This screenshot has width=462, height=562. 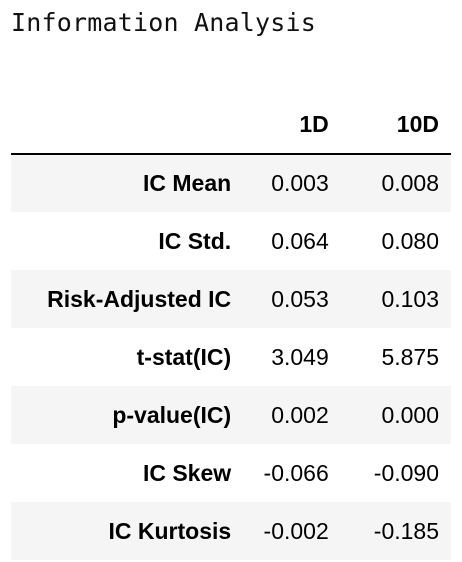 I want to click on cell-1d: 3.049, so click(x=300, y=356).